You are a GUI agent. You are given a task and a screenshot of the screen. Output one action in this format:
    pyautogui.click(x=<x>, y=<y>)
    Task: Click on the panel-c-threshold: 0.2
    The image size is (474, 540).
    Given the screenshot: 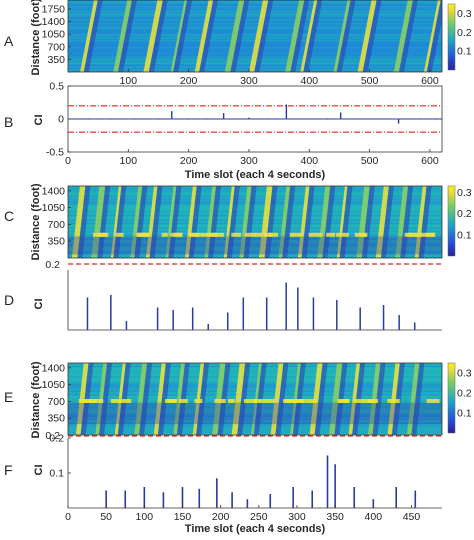 What is the action you would take?
    pyautogui.click(x=243, y=265)
    